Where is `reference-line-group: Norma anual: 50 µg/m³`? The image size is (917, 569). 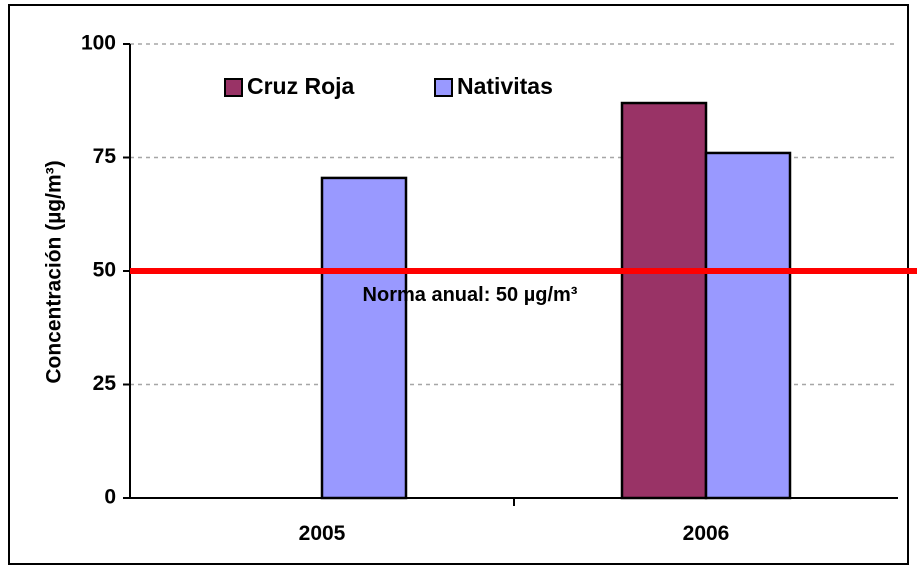
reference-line-group: Norma anual: 50 µg/m³ is located at coordinates (523, 287).